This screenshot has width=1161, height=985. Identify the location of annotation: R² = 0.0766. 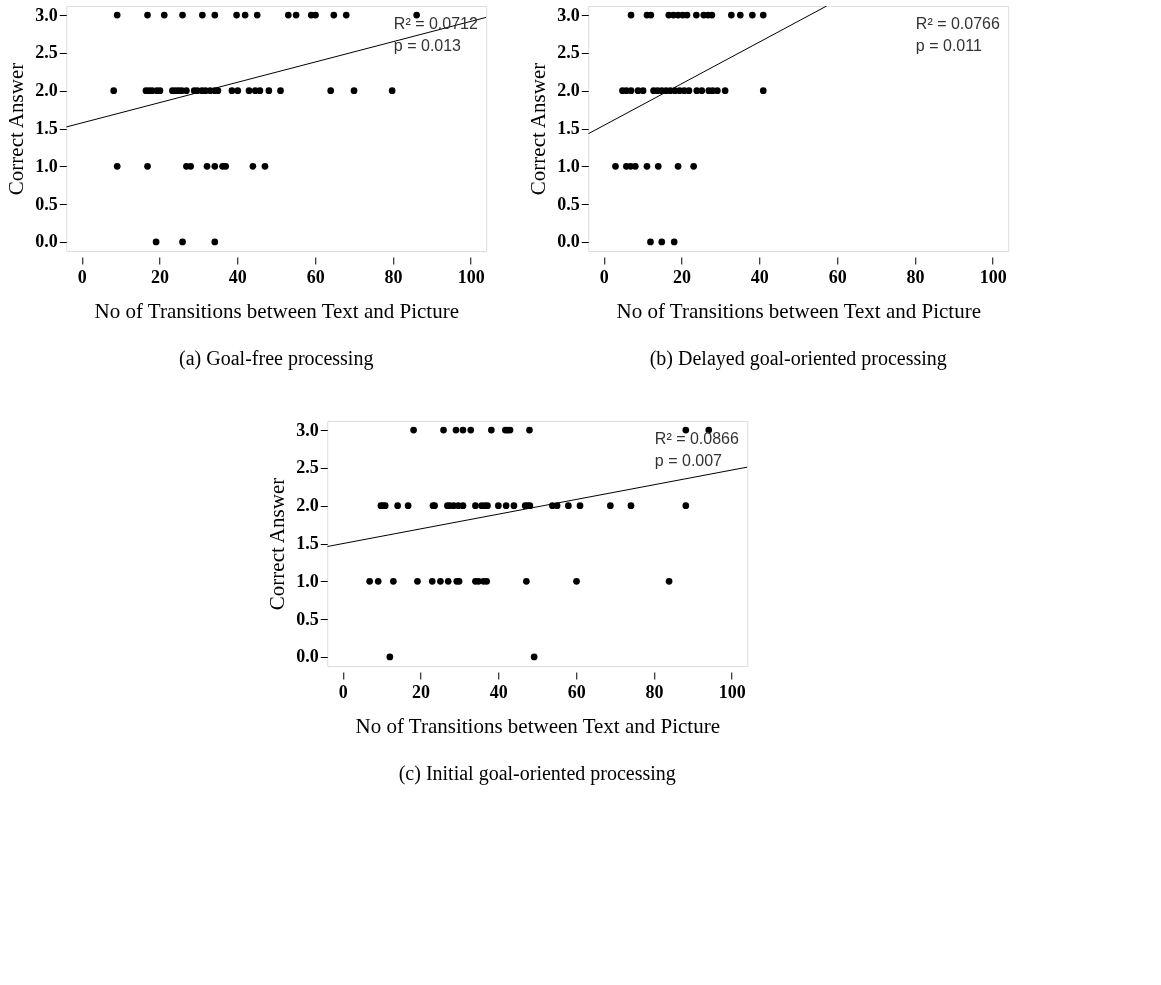
(958, 23).